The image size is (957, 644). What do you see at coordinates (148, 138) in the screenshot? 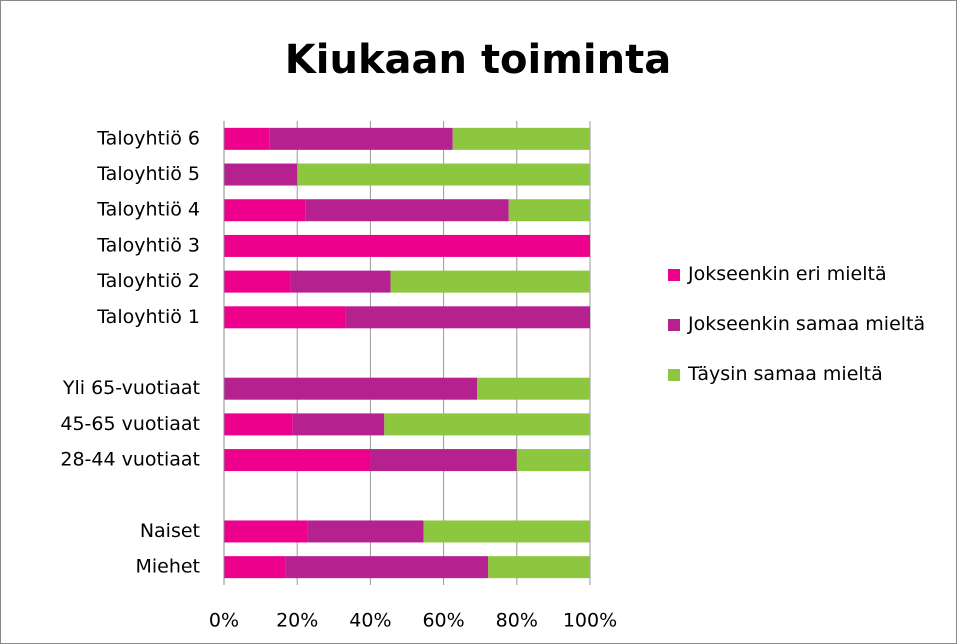
I see `y-tick-label: Taloyhtiö 6` at bounding box center [148, 138].